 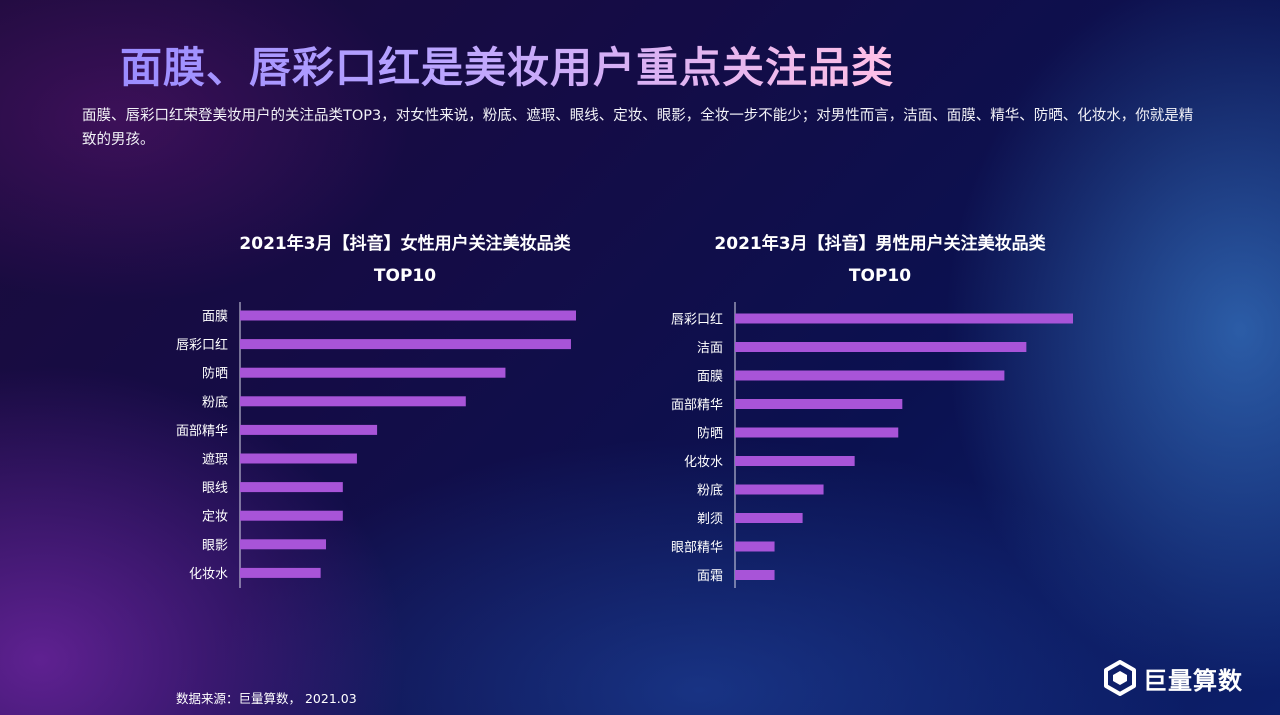 What do you see at coordinates (1193, 680) in the screenshot?
I see `brand-name: 巨量算数` at bounding box center [1193, 680].